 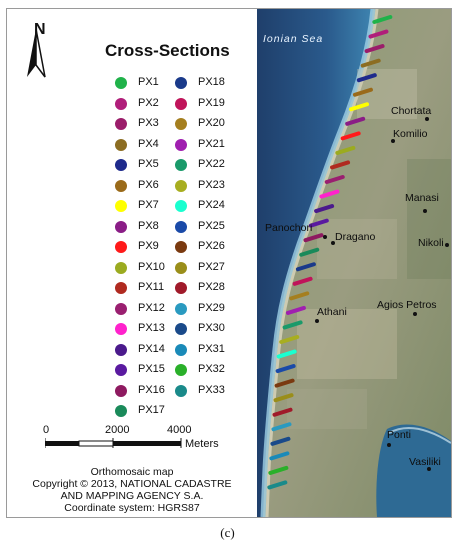 What do you see at coordinates (46, 430) in the screenshot?
I see `scale-tick-label: 0` at bounding box center [46, 430].